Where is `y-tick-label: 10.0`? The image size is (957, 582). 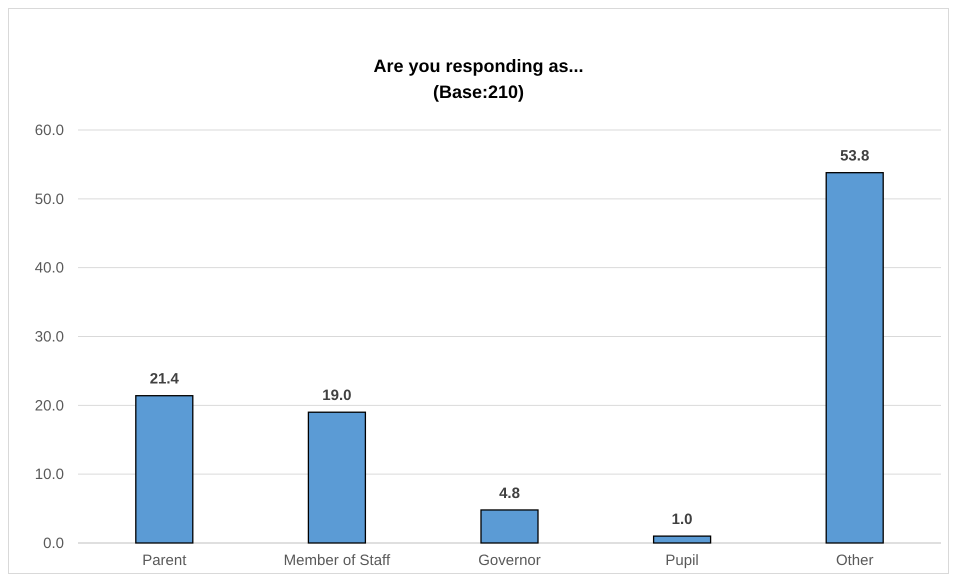 y-tick-label: 10.0 is located at coordinates (49, 475).